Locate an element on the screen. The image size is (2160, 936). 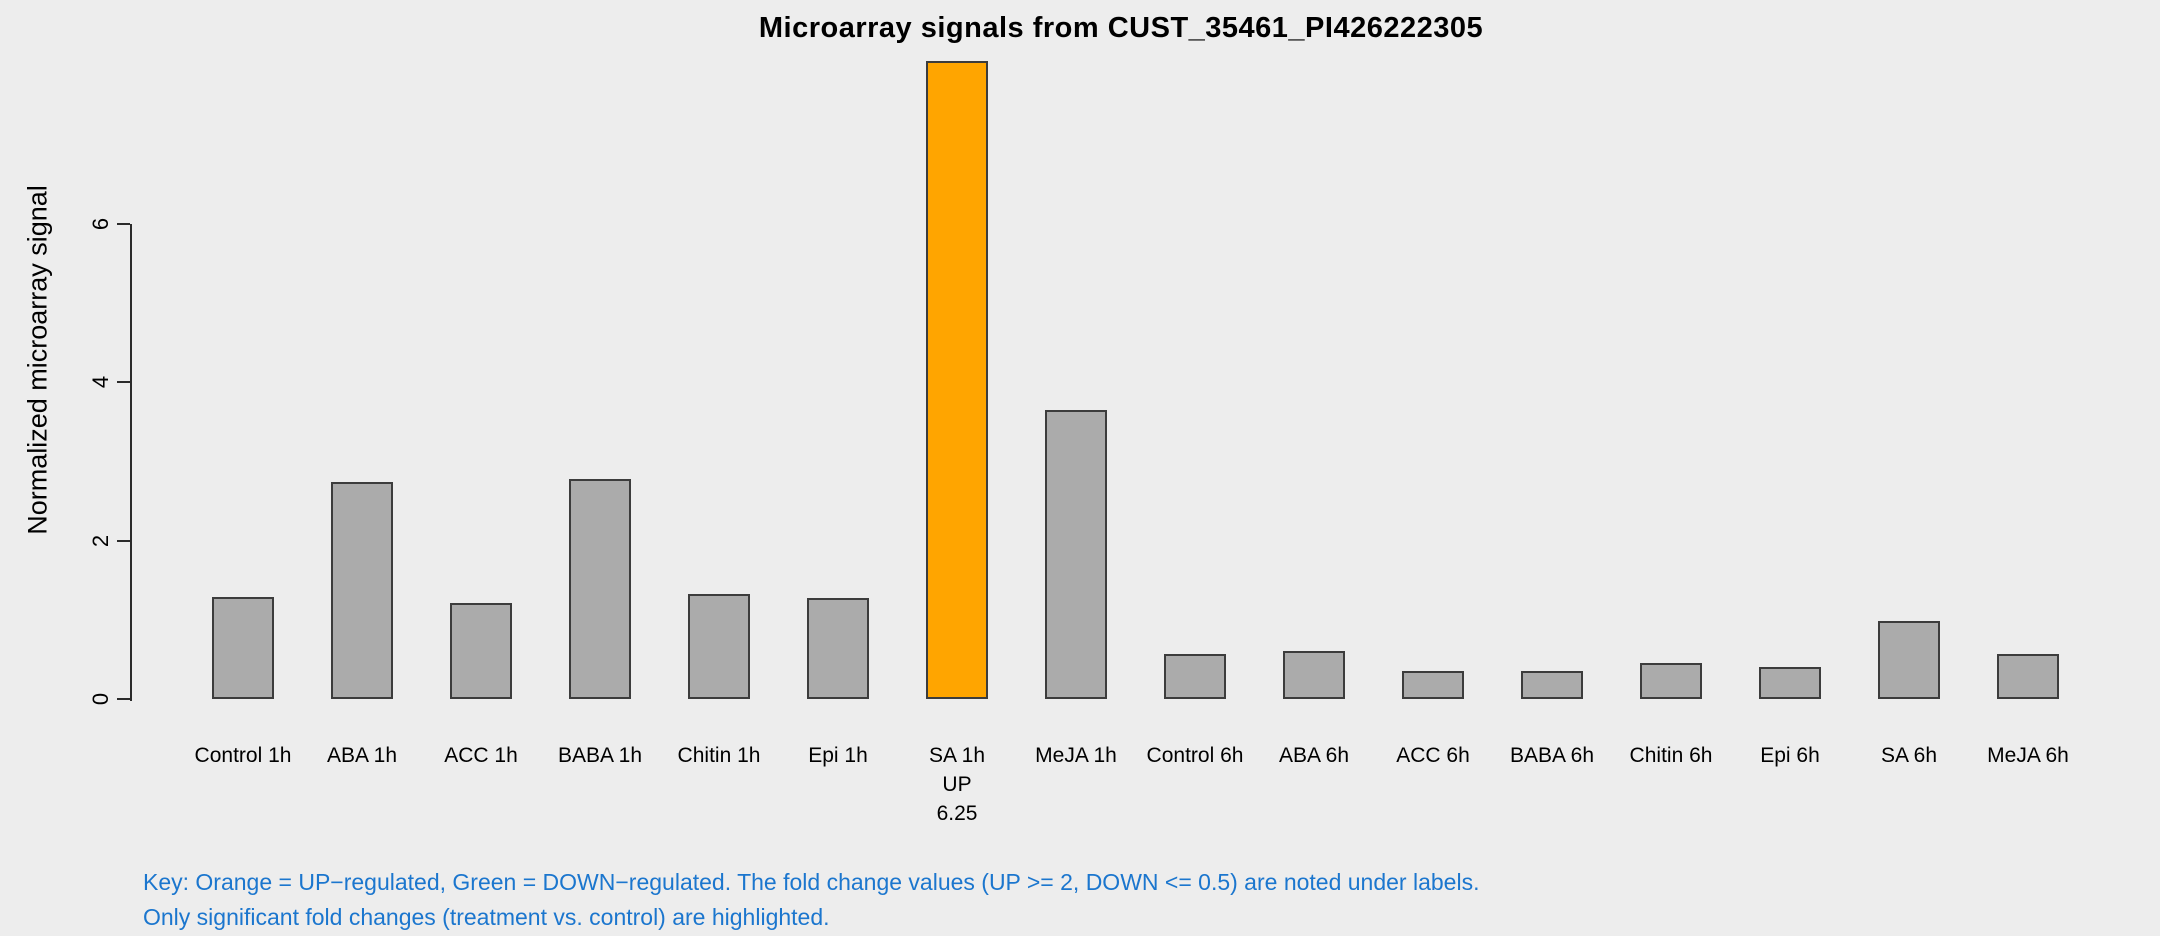
x-axis-label: ACC 6h is located at coordinates (1433, 755).